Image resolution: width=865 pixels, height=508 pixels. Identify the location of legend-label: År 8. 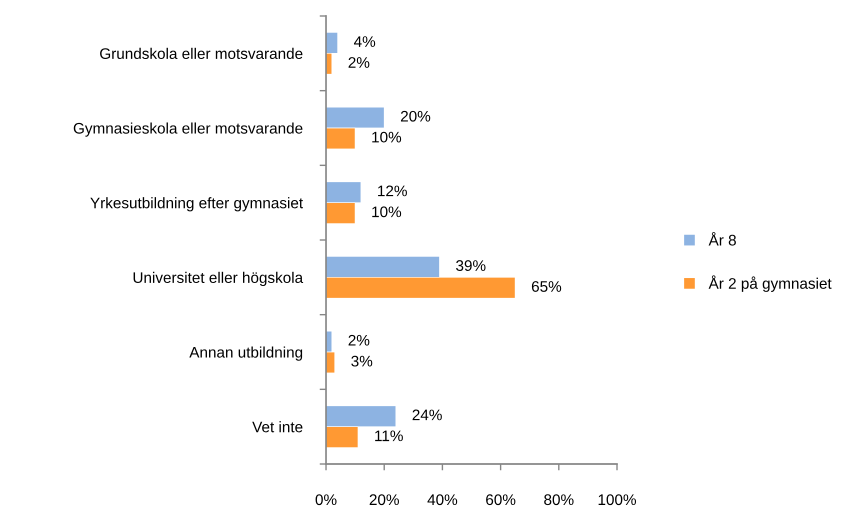
(722, 239).